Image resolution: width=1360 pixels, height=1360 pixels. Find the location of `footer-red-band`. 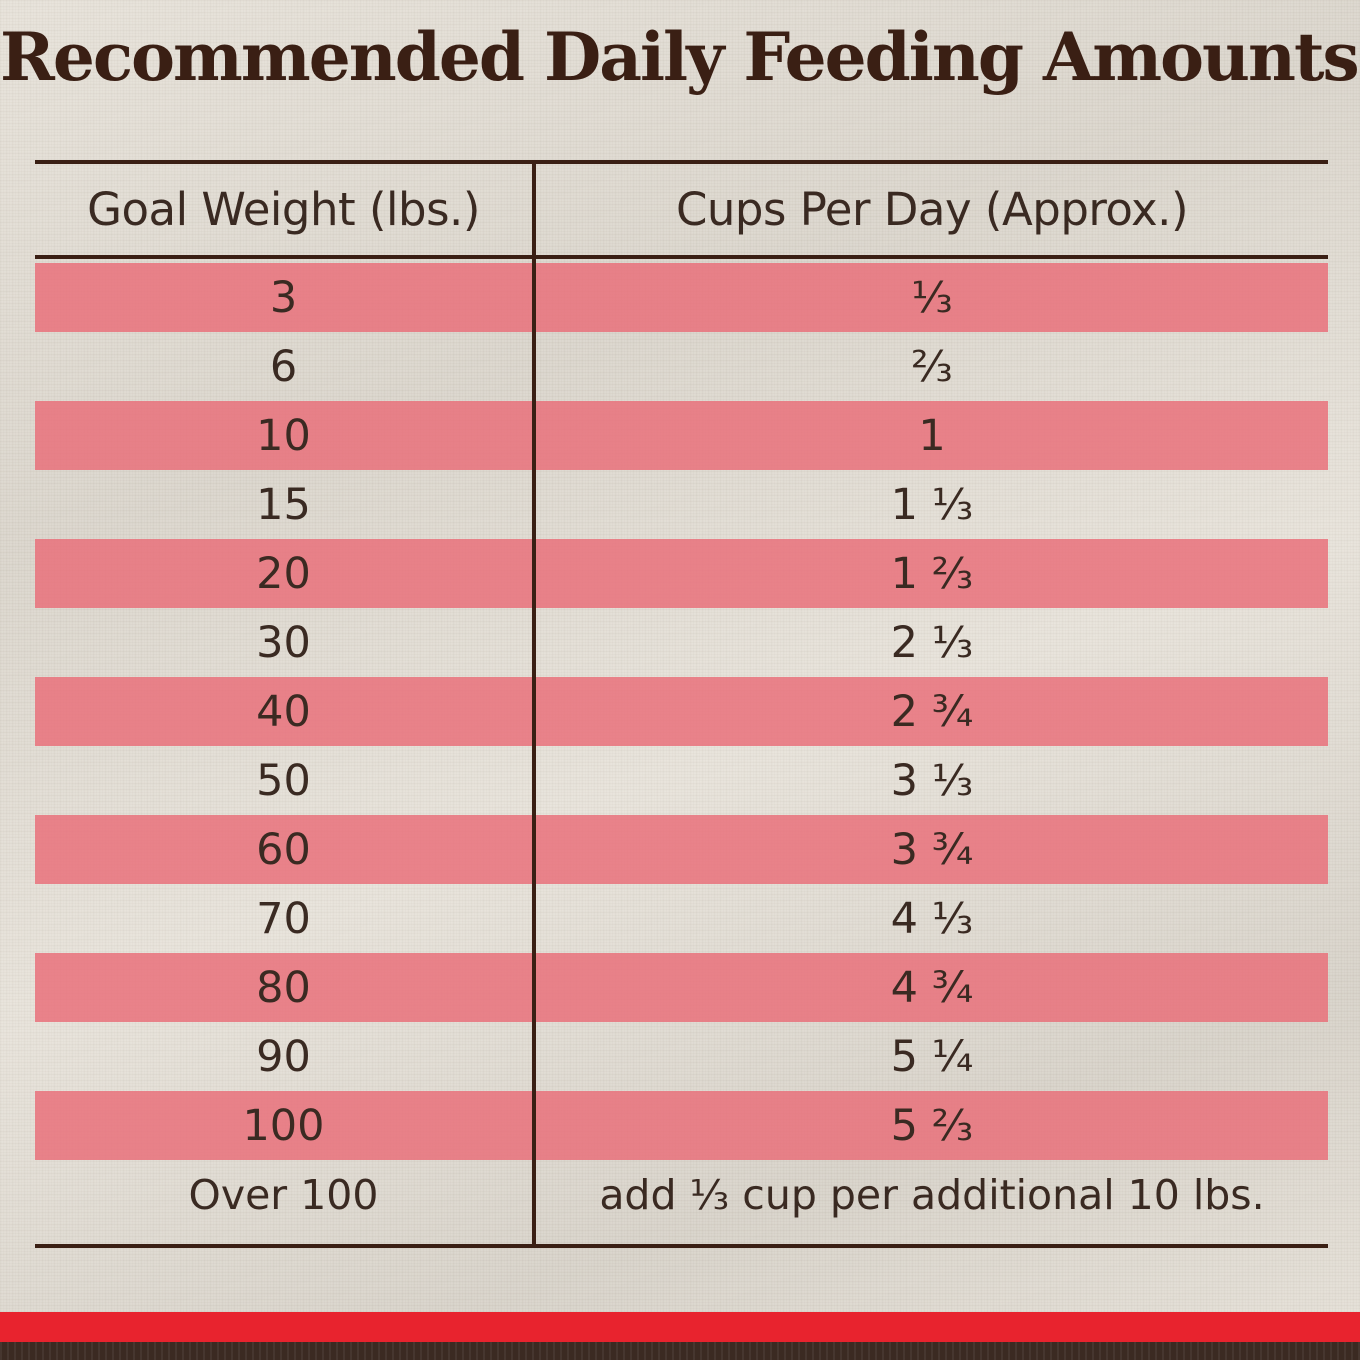

footer-red-band is located at coordinates (680, 1327).